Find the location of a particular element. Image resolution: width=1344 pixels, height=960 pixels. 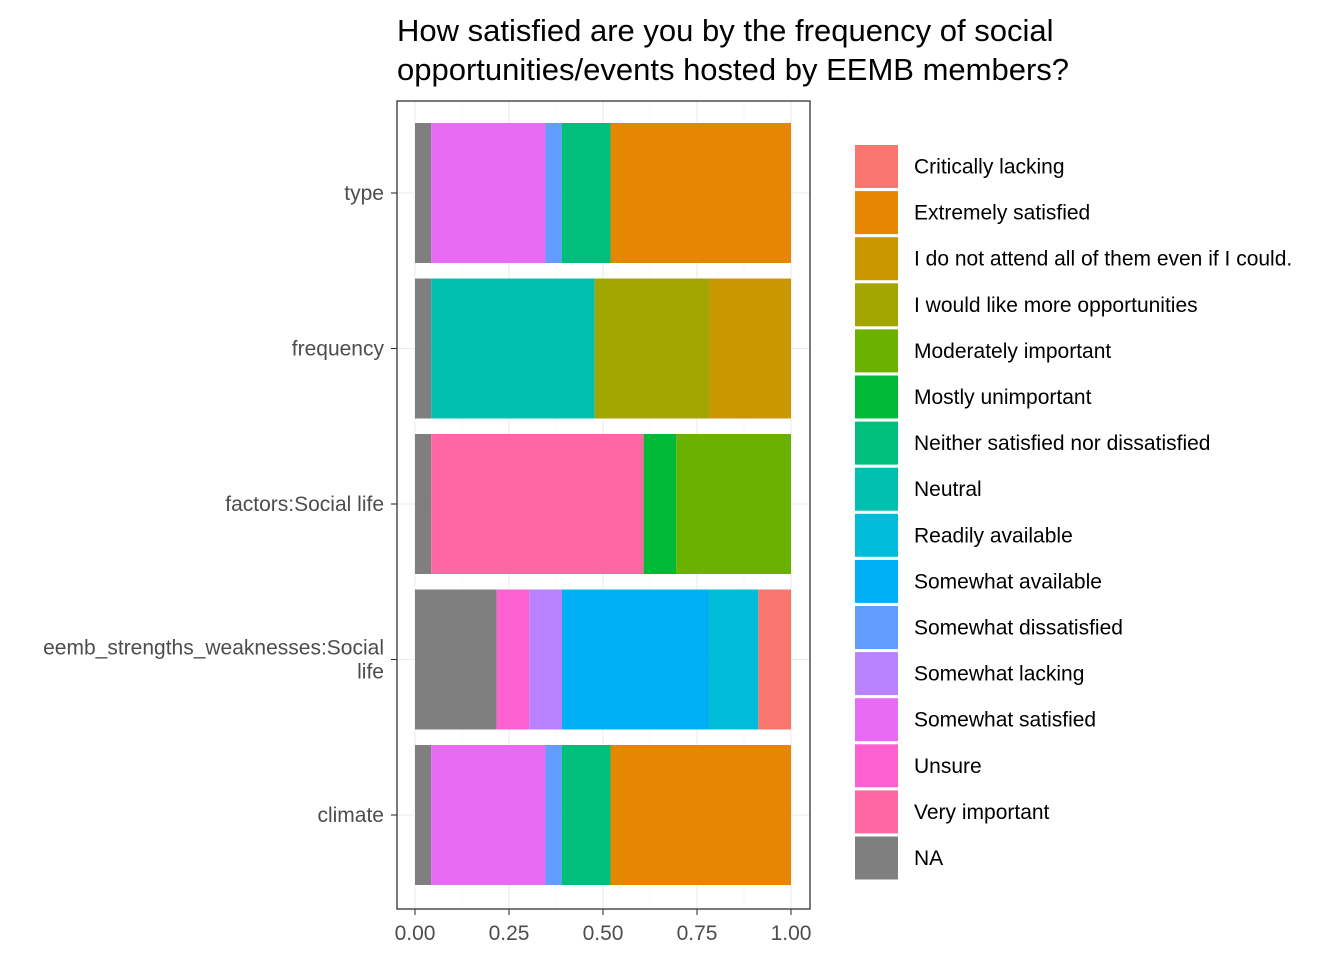

legend-label: Somewhat available is located at coordinates (1008, 581).